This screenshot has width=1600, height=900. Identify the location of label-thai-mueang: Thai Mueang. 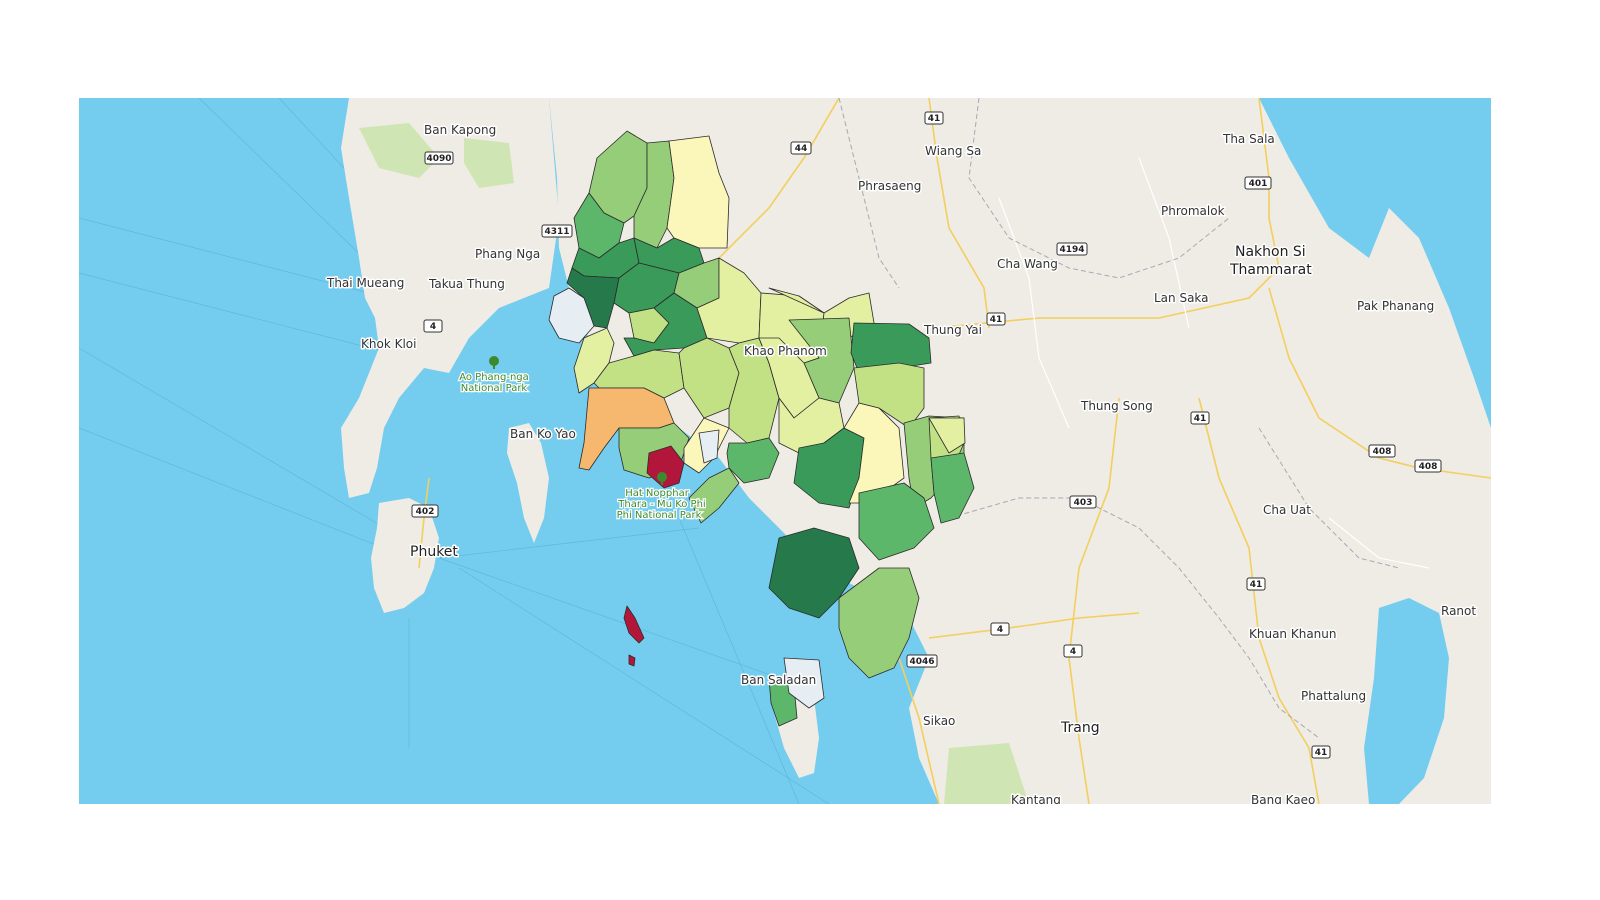
(365, 283).